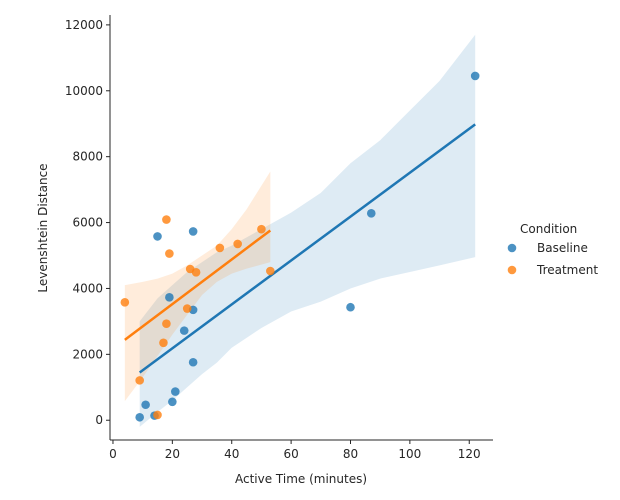 The width and height of the screenshot is (620, 500). What do you see at coordinates (512, 270) in the screenshot?
I see `treatment-legend-marker` at bounding box center [512, 270].